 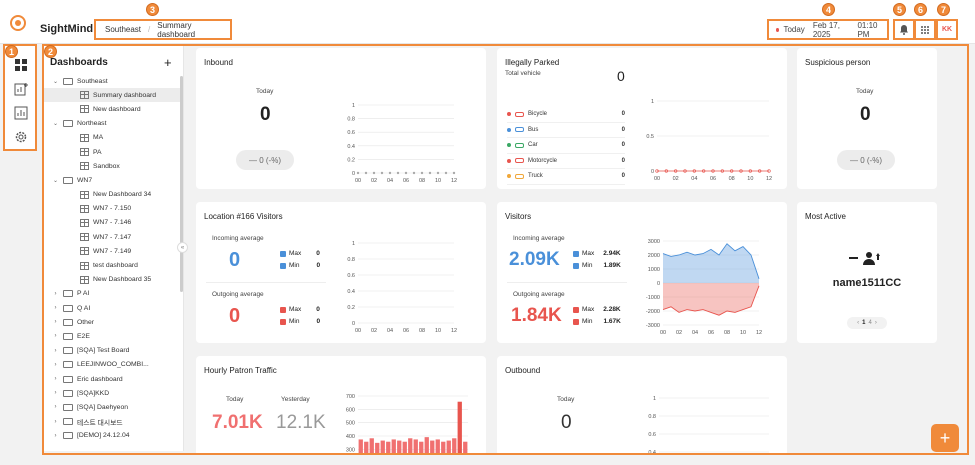 I want to click on notification-button, so click(x=904, y=29).